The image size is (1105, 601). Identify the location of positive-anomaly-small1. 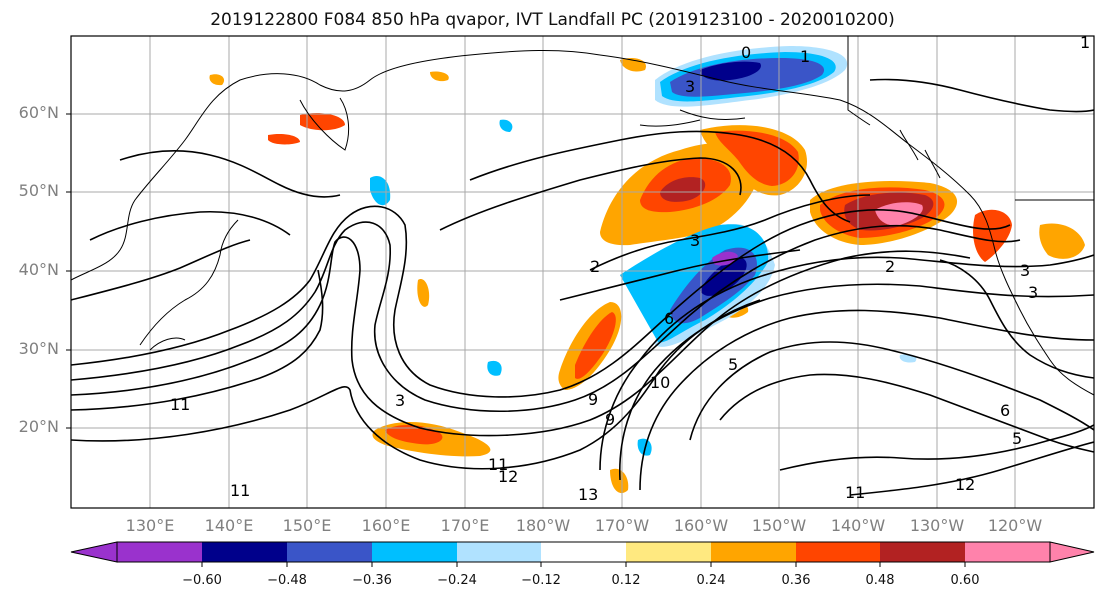
(423, 293).